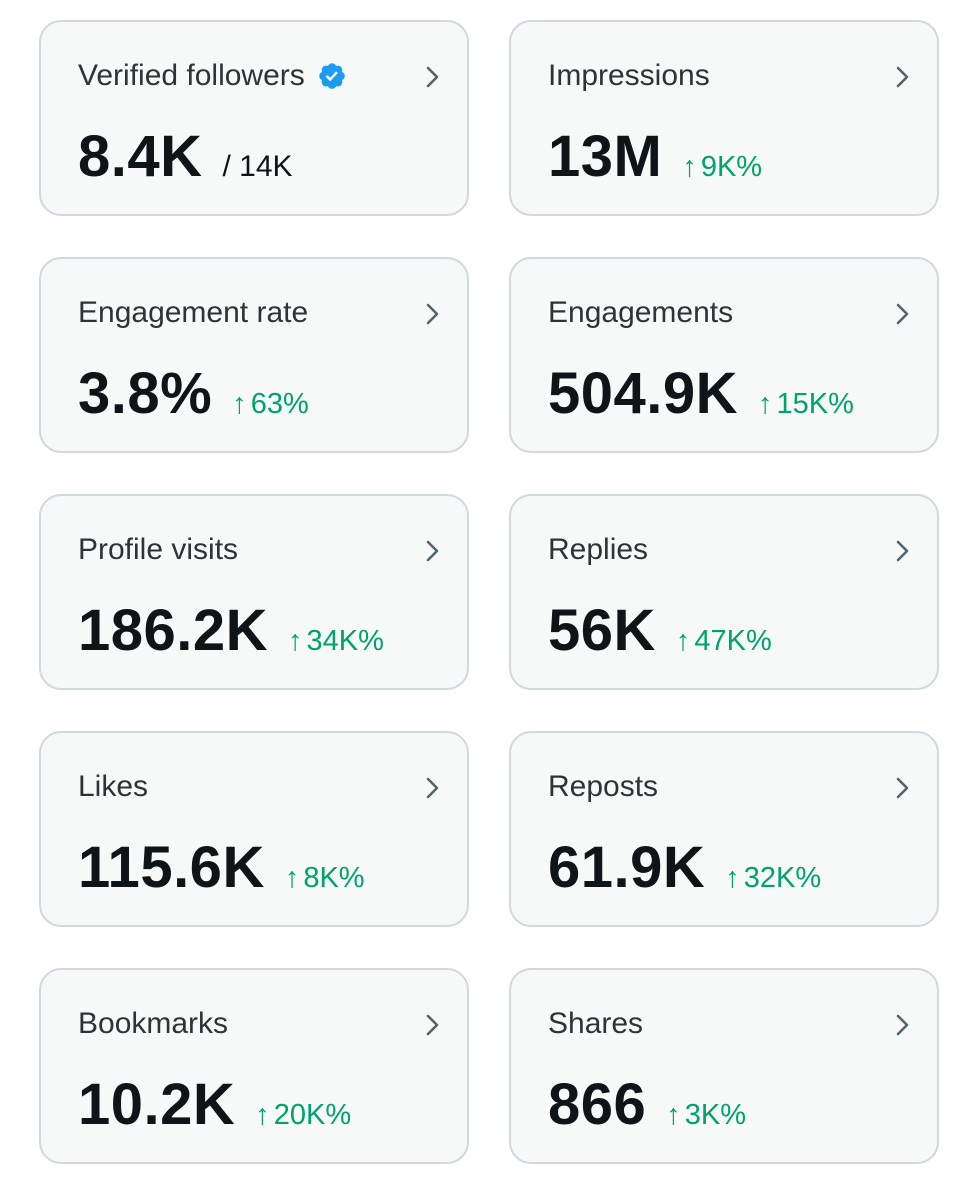 This screenshot has width=977, height=1200. I want to click on metric-value: 186.2K, so click(173, 630).